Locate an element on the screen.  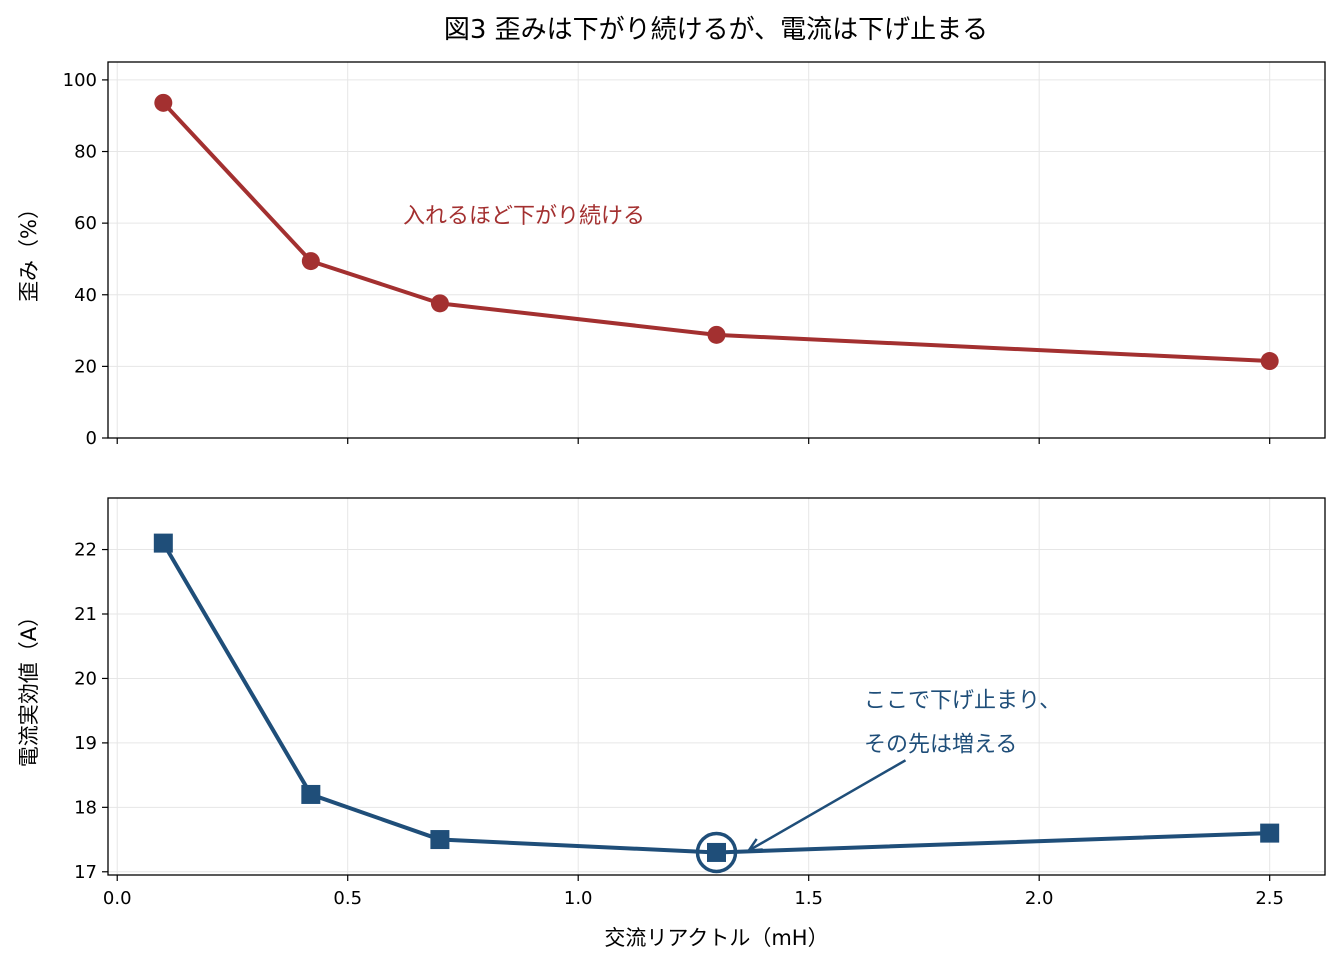
x-tick-label: 0.0 is located at coordinates (117, 898).